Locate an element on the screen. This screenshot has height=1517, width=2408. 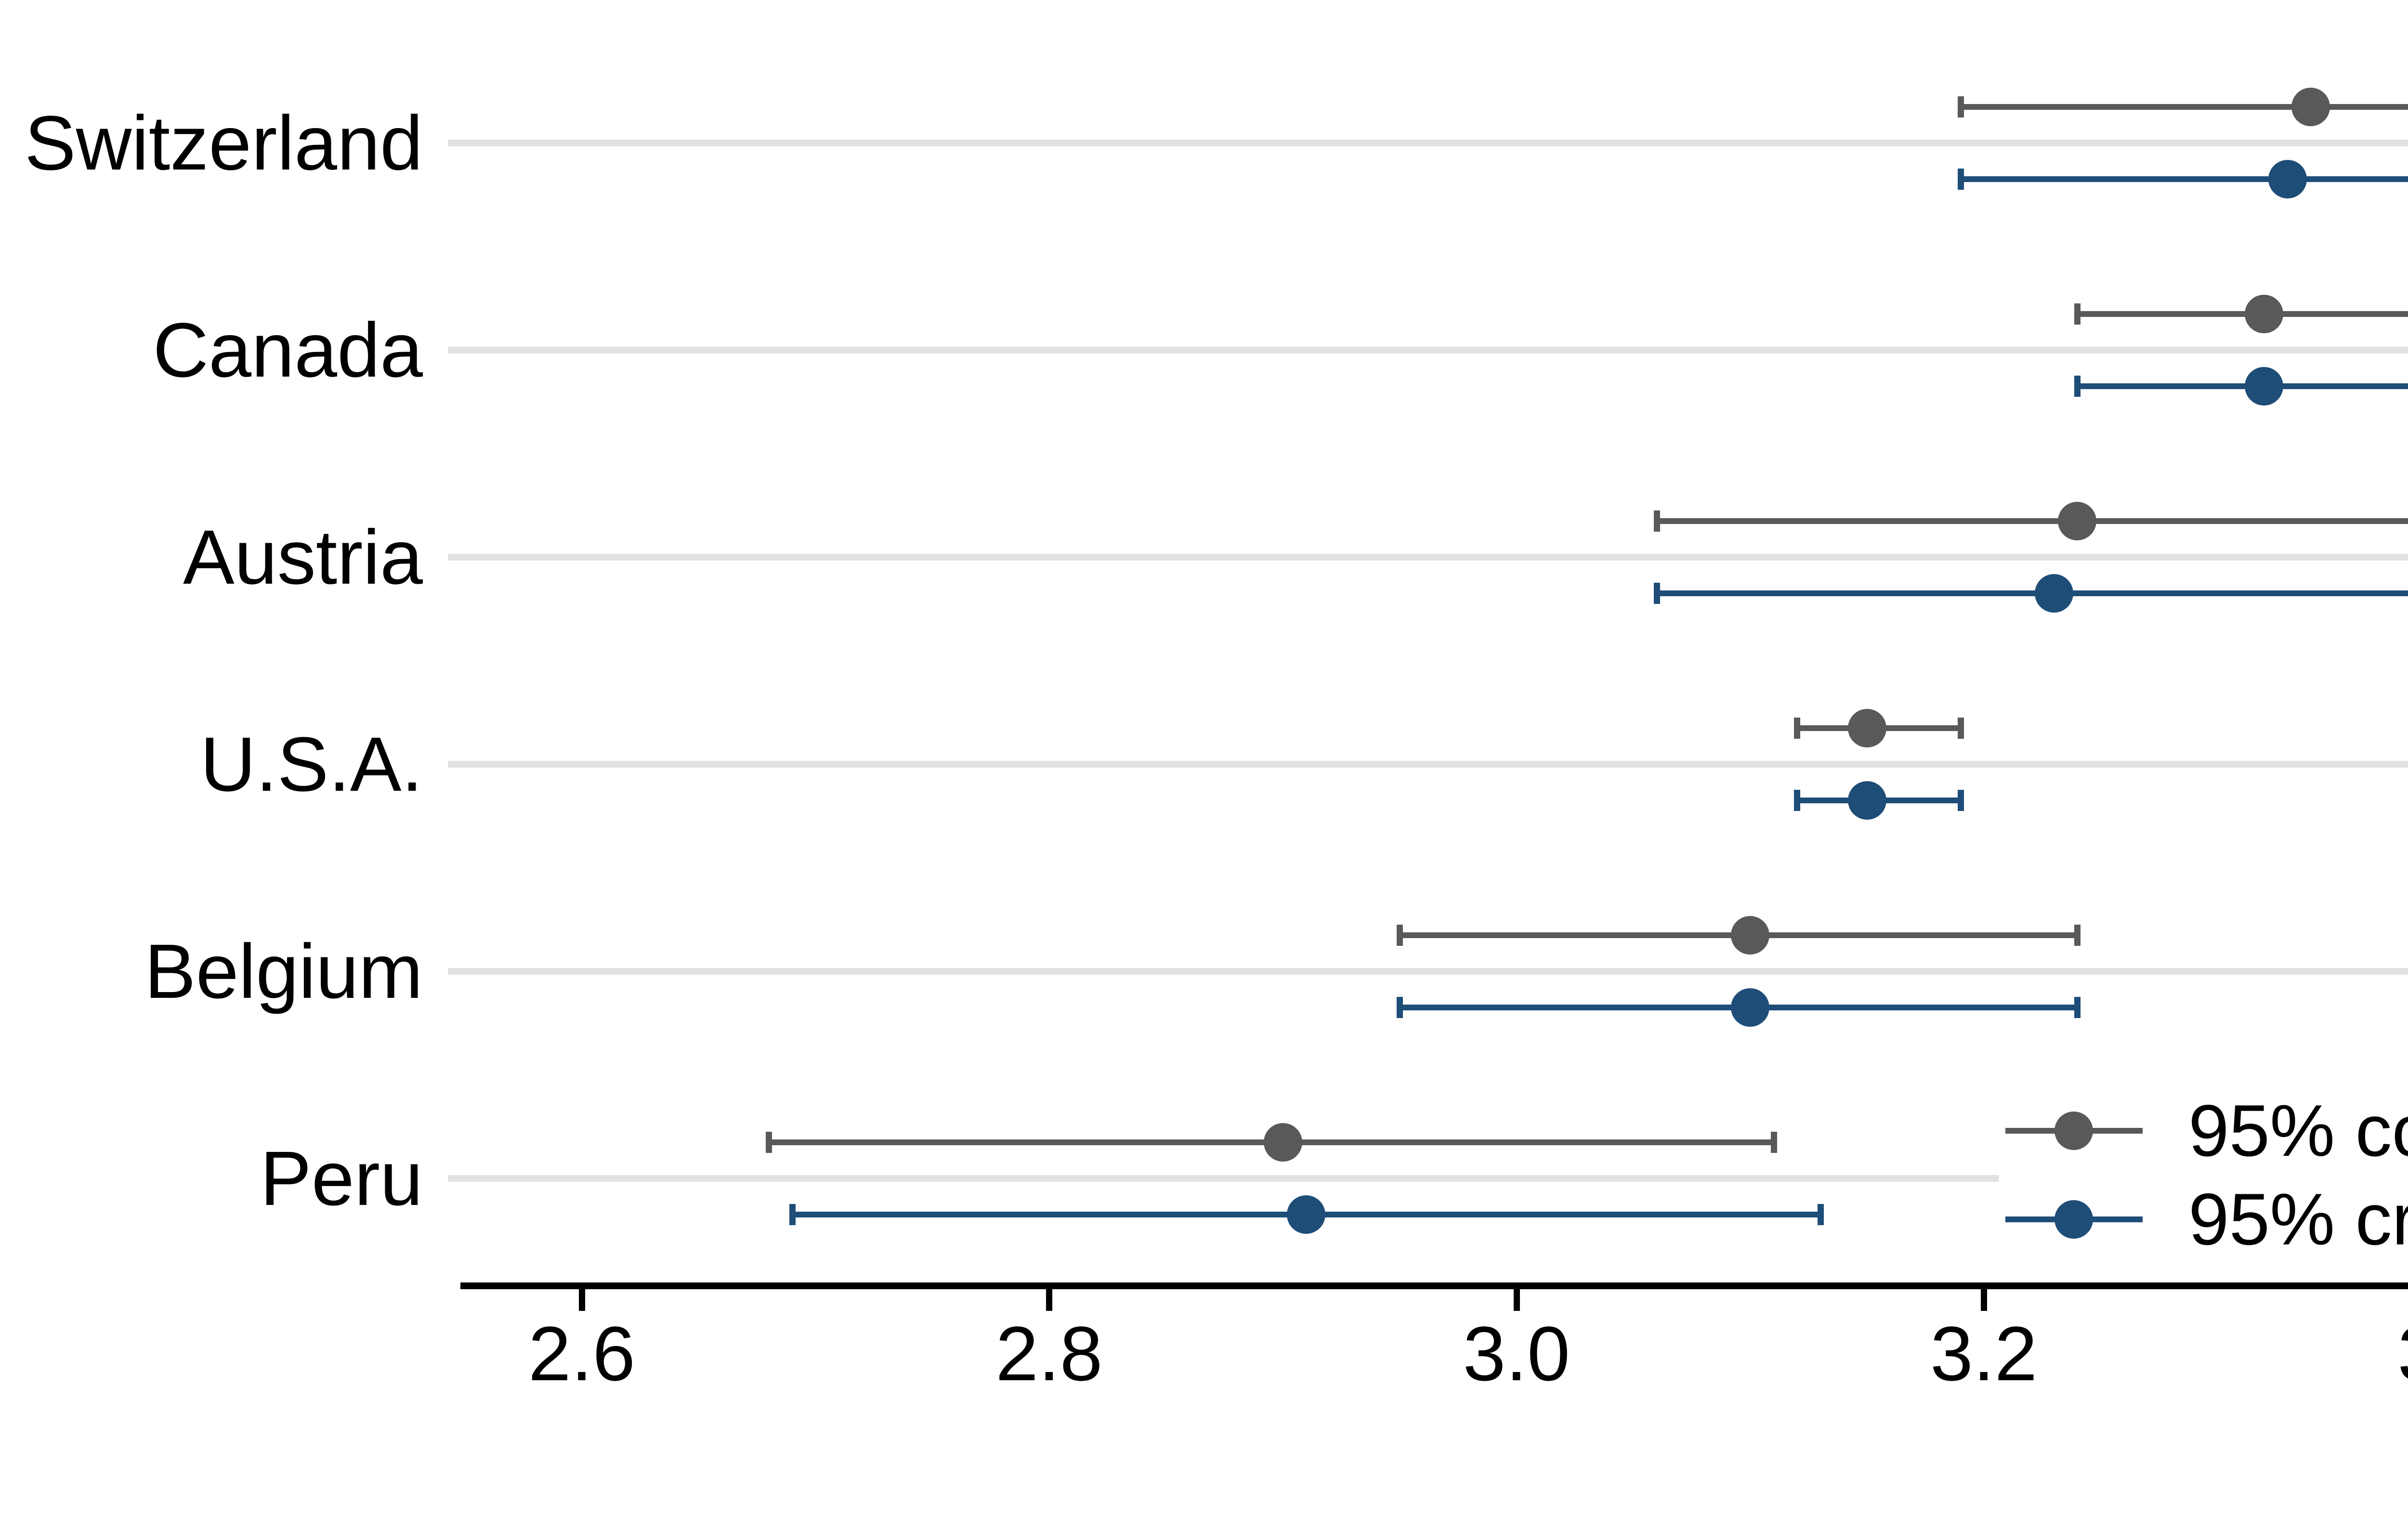
country-label-belgium: Belgium is located at coordinates (283, 971).